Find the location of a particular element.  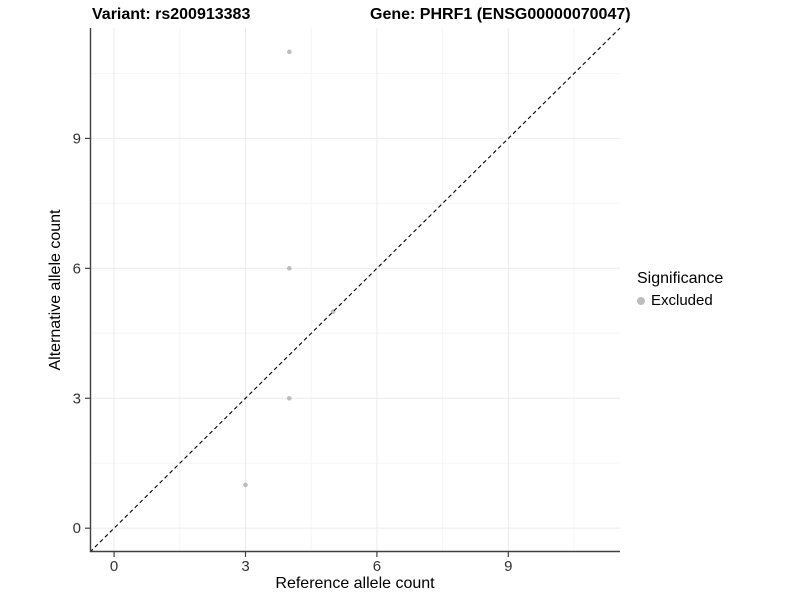

legend-item-excluded: Excluded is located at coordinates (680, 300).